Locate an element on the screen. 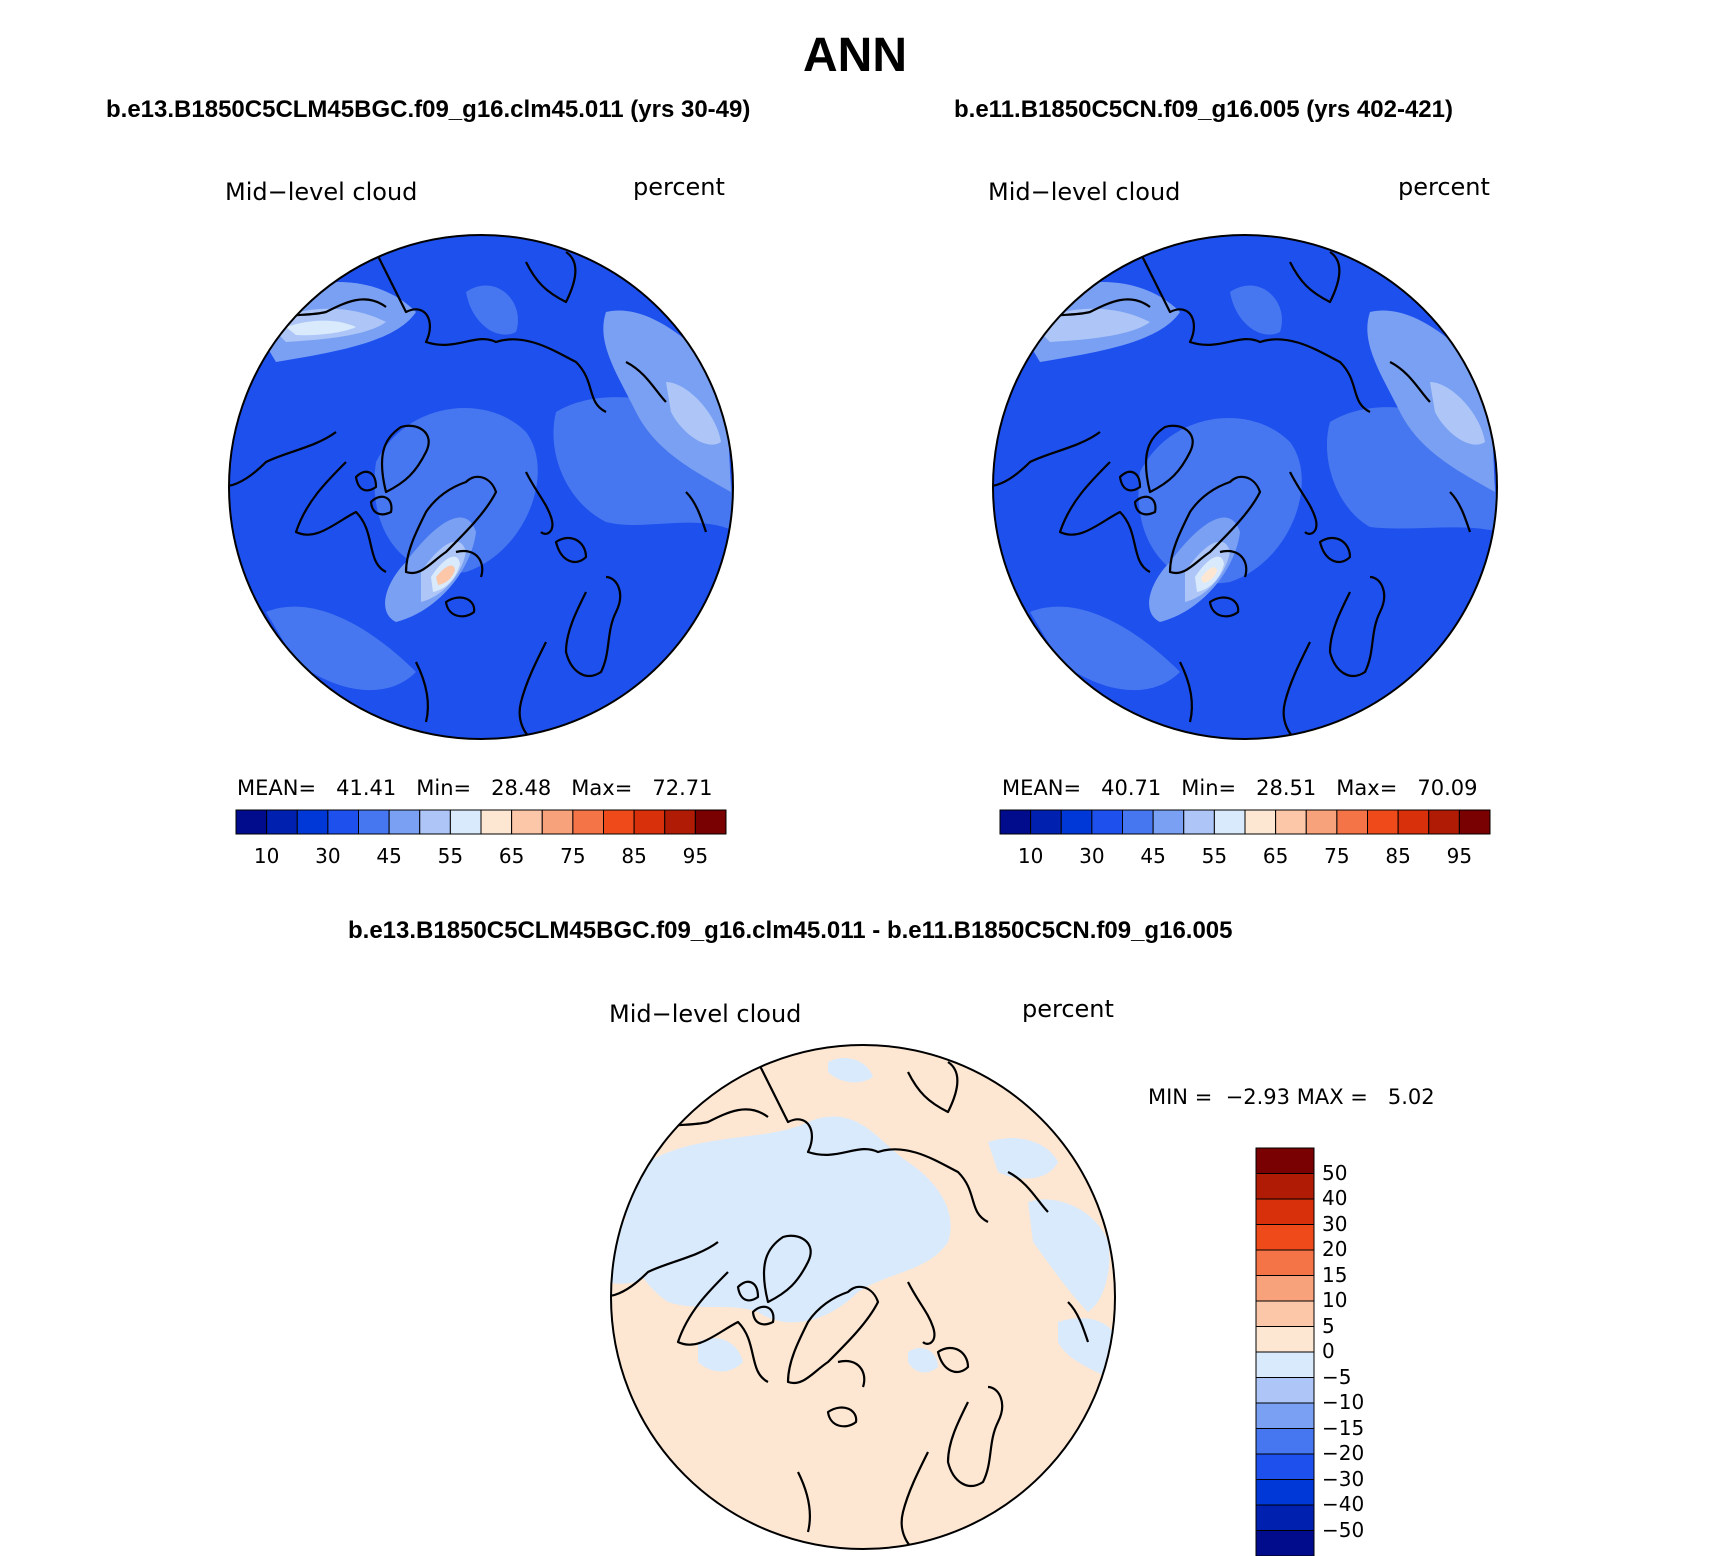 This screenshot has width=1710, height=1556. panel2-colorbar-tick-label: 85 is located at coordinates (1398, 856).